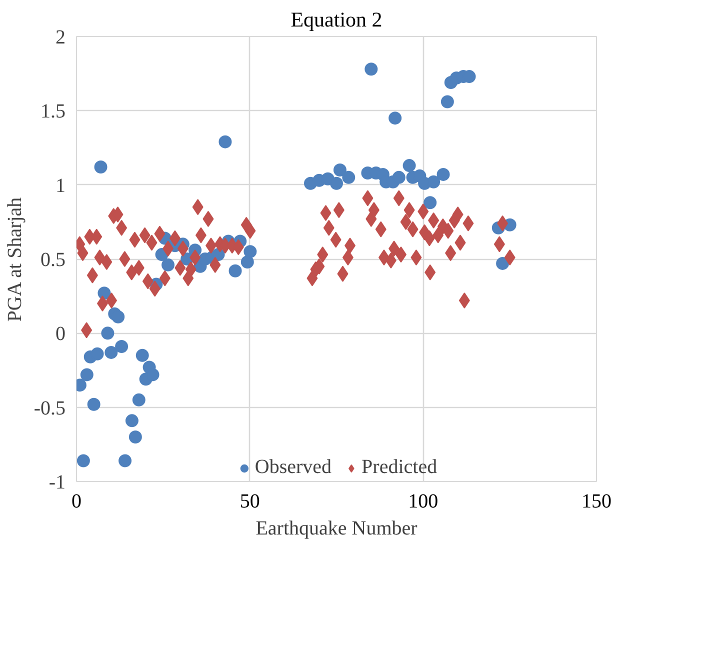 This screenshot has height=671, width=710. Describe the element at coordinates (53, 260) in the screenshot. I see `y-tick-label: 0.5` at that location.